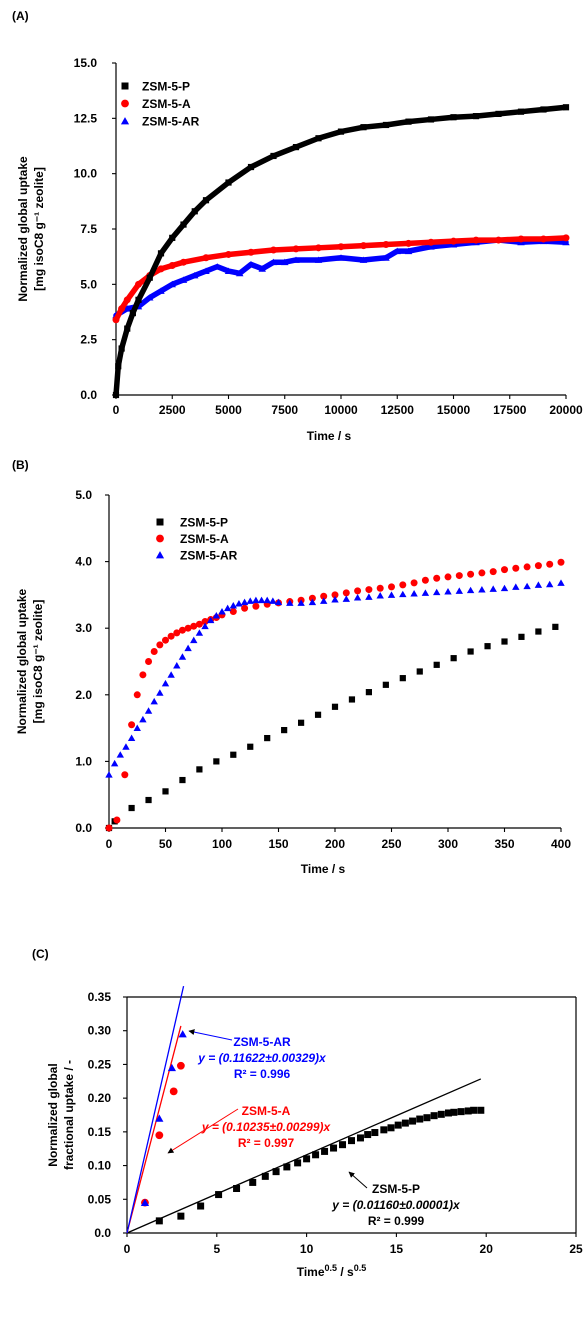 This screenshot has width=587, height=1325. I want to click on x-tick-label: 20000, so click(566, 410).